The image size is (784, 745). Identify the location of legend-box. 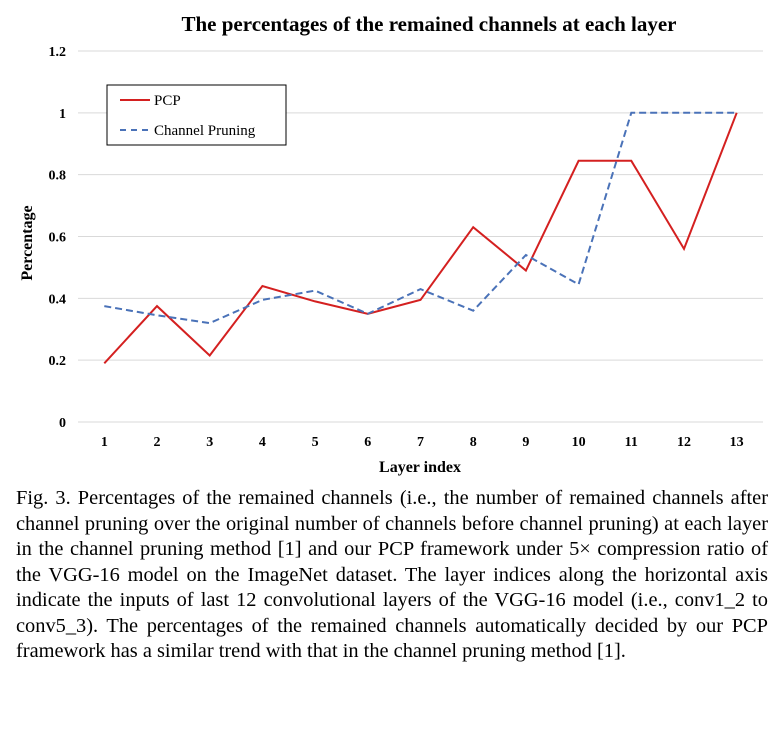
(196, 115).